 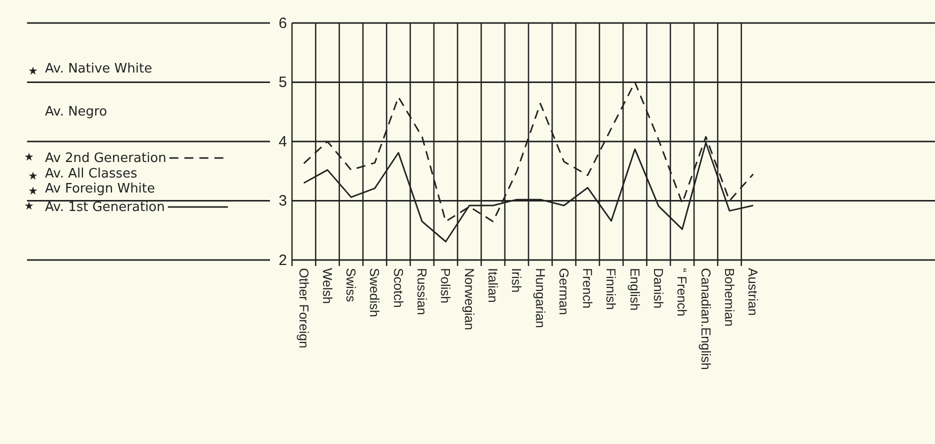 I want to click on x-tick-label: Scotch, so click(x=398, y=288).